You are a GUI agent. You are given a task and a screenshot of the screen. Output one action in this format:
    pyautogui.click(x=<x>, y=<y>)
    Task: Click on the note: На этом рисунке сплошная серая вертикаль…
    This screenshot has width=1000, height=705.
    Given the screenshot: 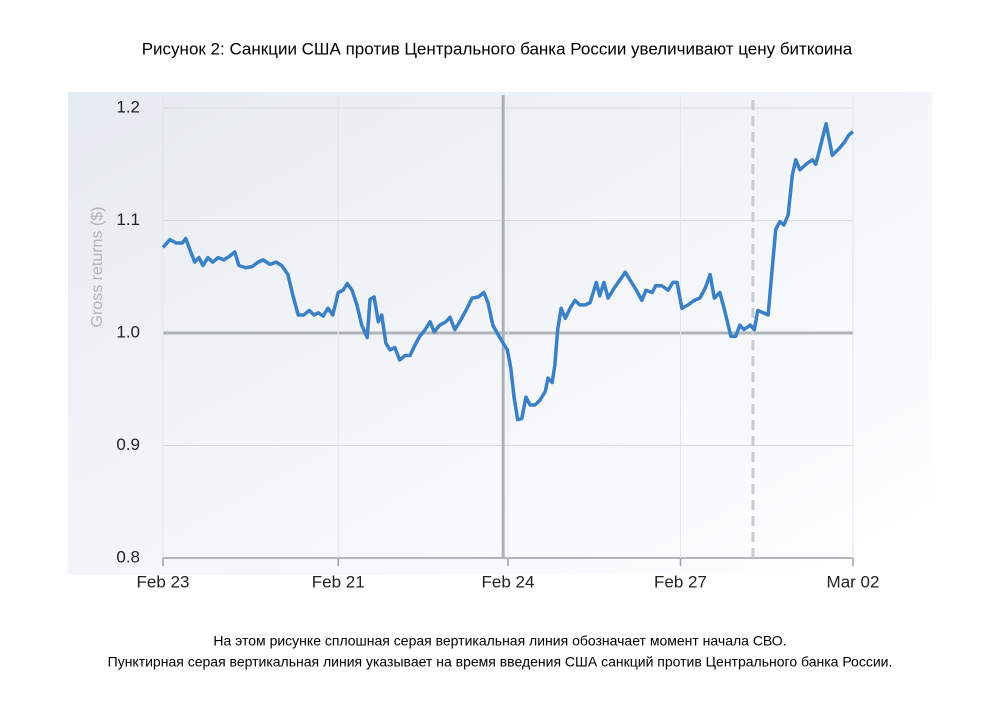 What is the action you would take?
    pyautogui.click(x=499, y=641)
    